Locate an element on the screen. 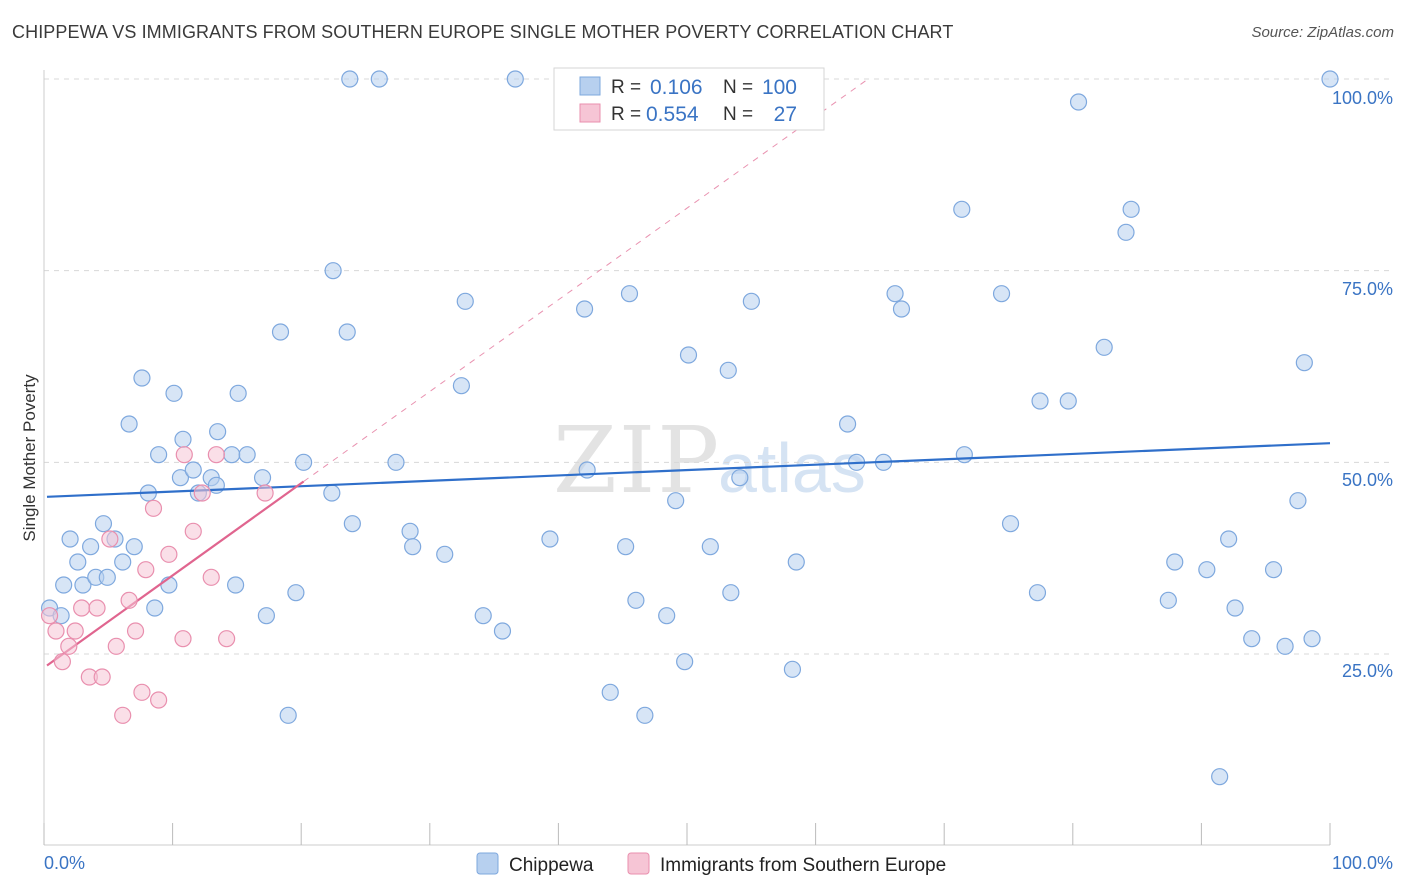 The image size is (1406, 892). stats-n-value-immigrants: 27 is located at coordinates (785, 114).